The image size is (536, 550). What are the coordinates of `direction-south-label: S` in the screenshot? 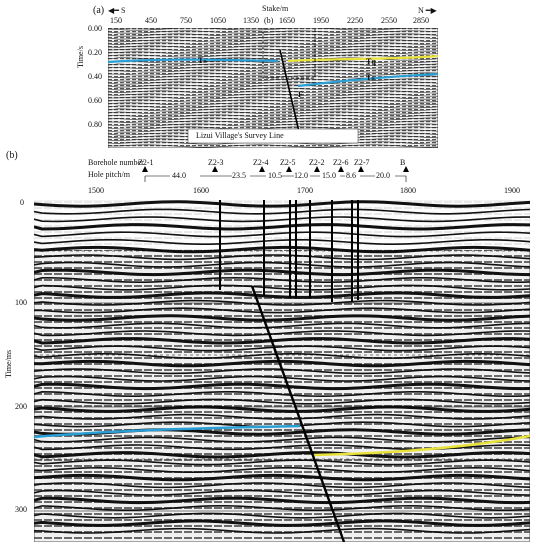 It's located at (123, 10).